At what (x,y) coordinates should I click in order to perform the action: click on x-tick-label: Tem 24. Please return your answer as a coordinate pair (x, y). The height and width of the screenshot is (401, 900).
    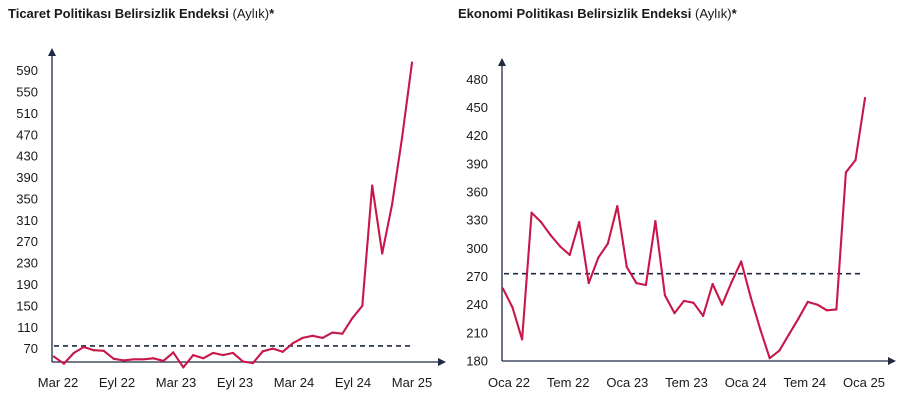
    Looking at the image, I should click on (805, 382).